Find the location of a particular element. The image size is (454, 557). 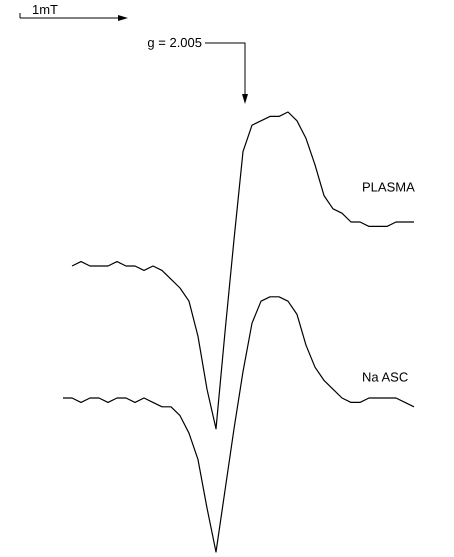

series-label: Na ASC is located at coordinates (385, 376).